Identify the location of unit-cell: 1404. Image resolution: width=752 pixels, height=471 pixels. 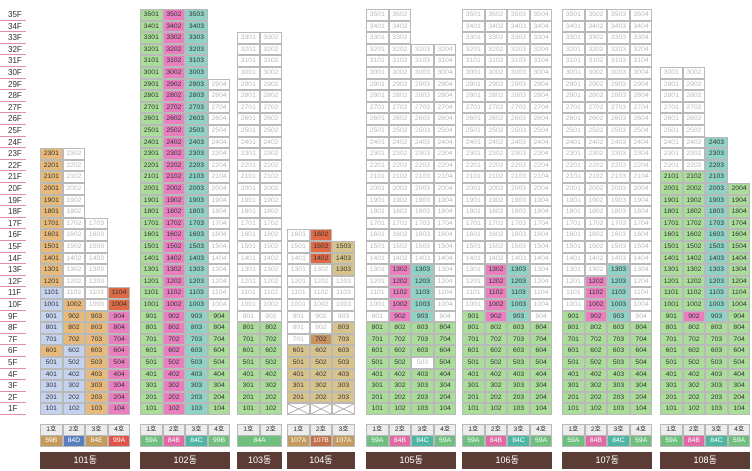
(219, 258).